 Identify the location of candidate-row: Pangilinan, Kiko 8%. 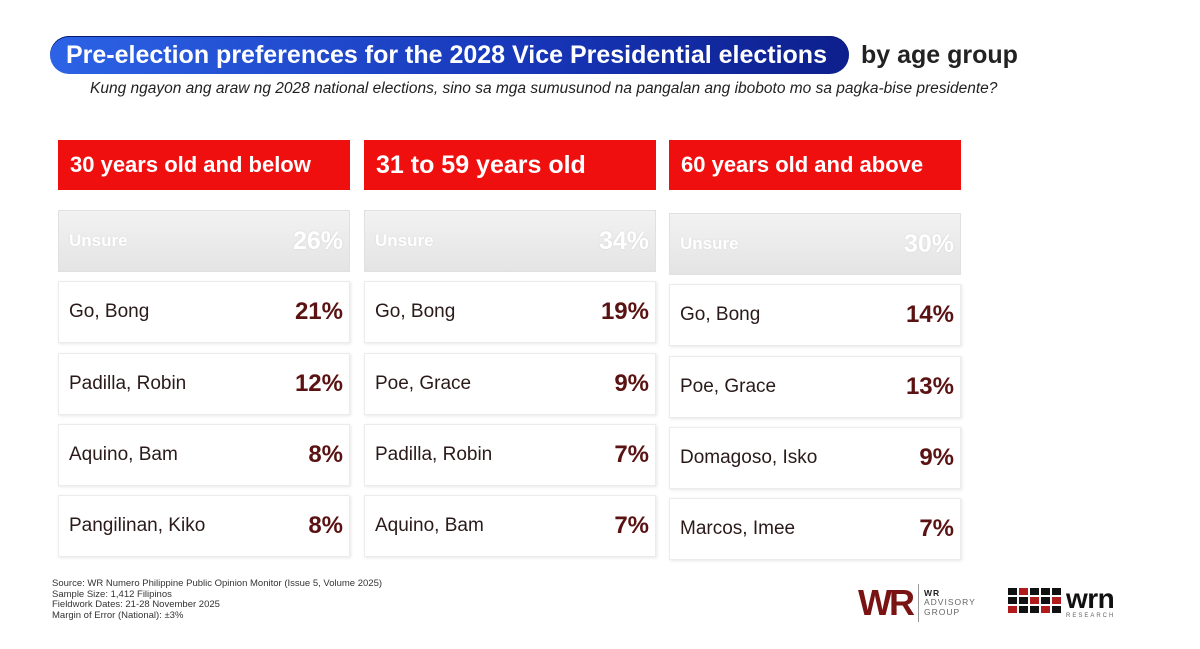
(204, 526).